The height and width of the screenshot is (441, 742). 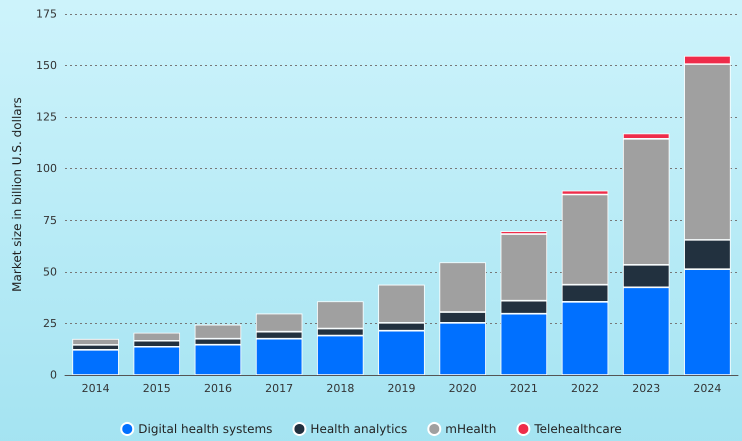 What do you see at coordinates (646, 388) in the screenshot?
I see `x-tick-label: 2023` at bounding box center [646, 388].